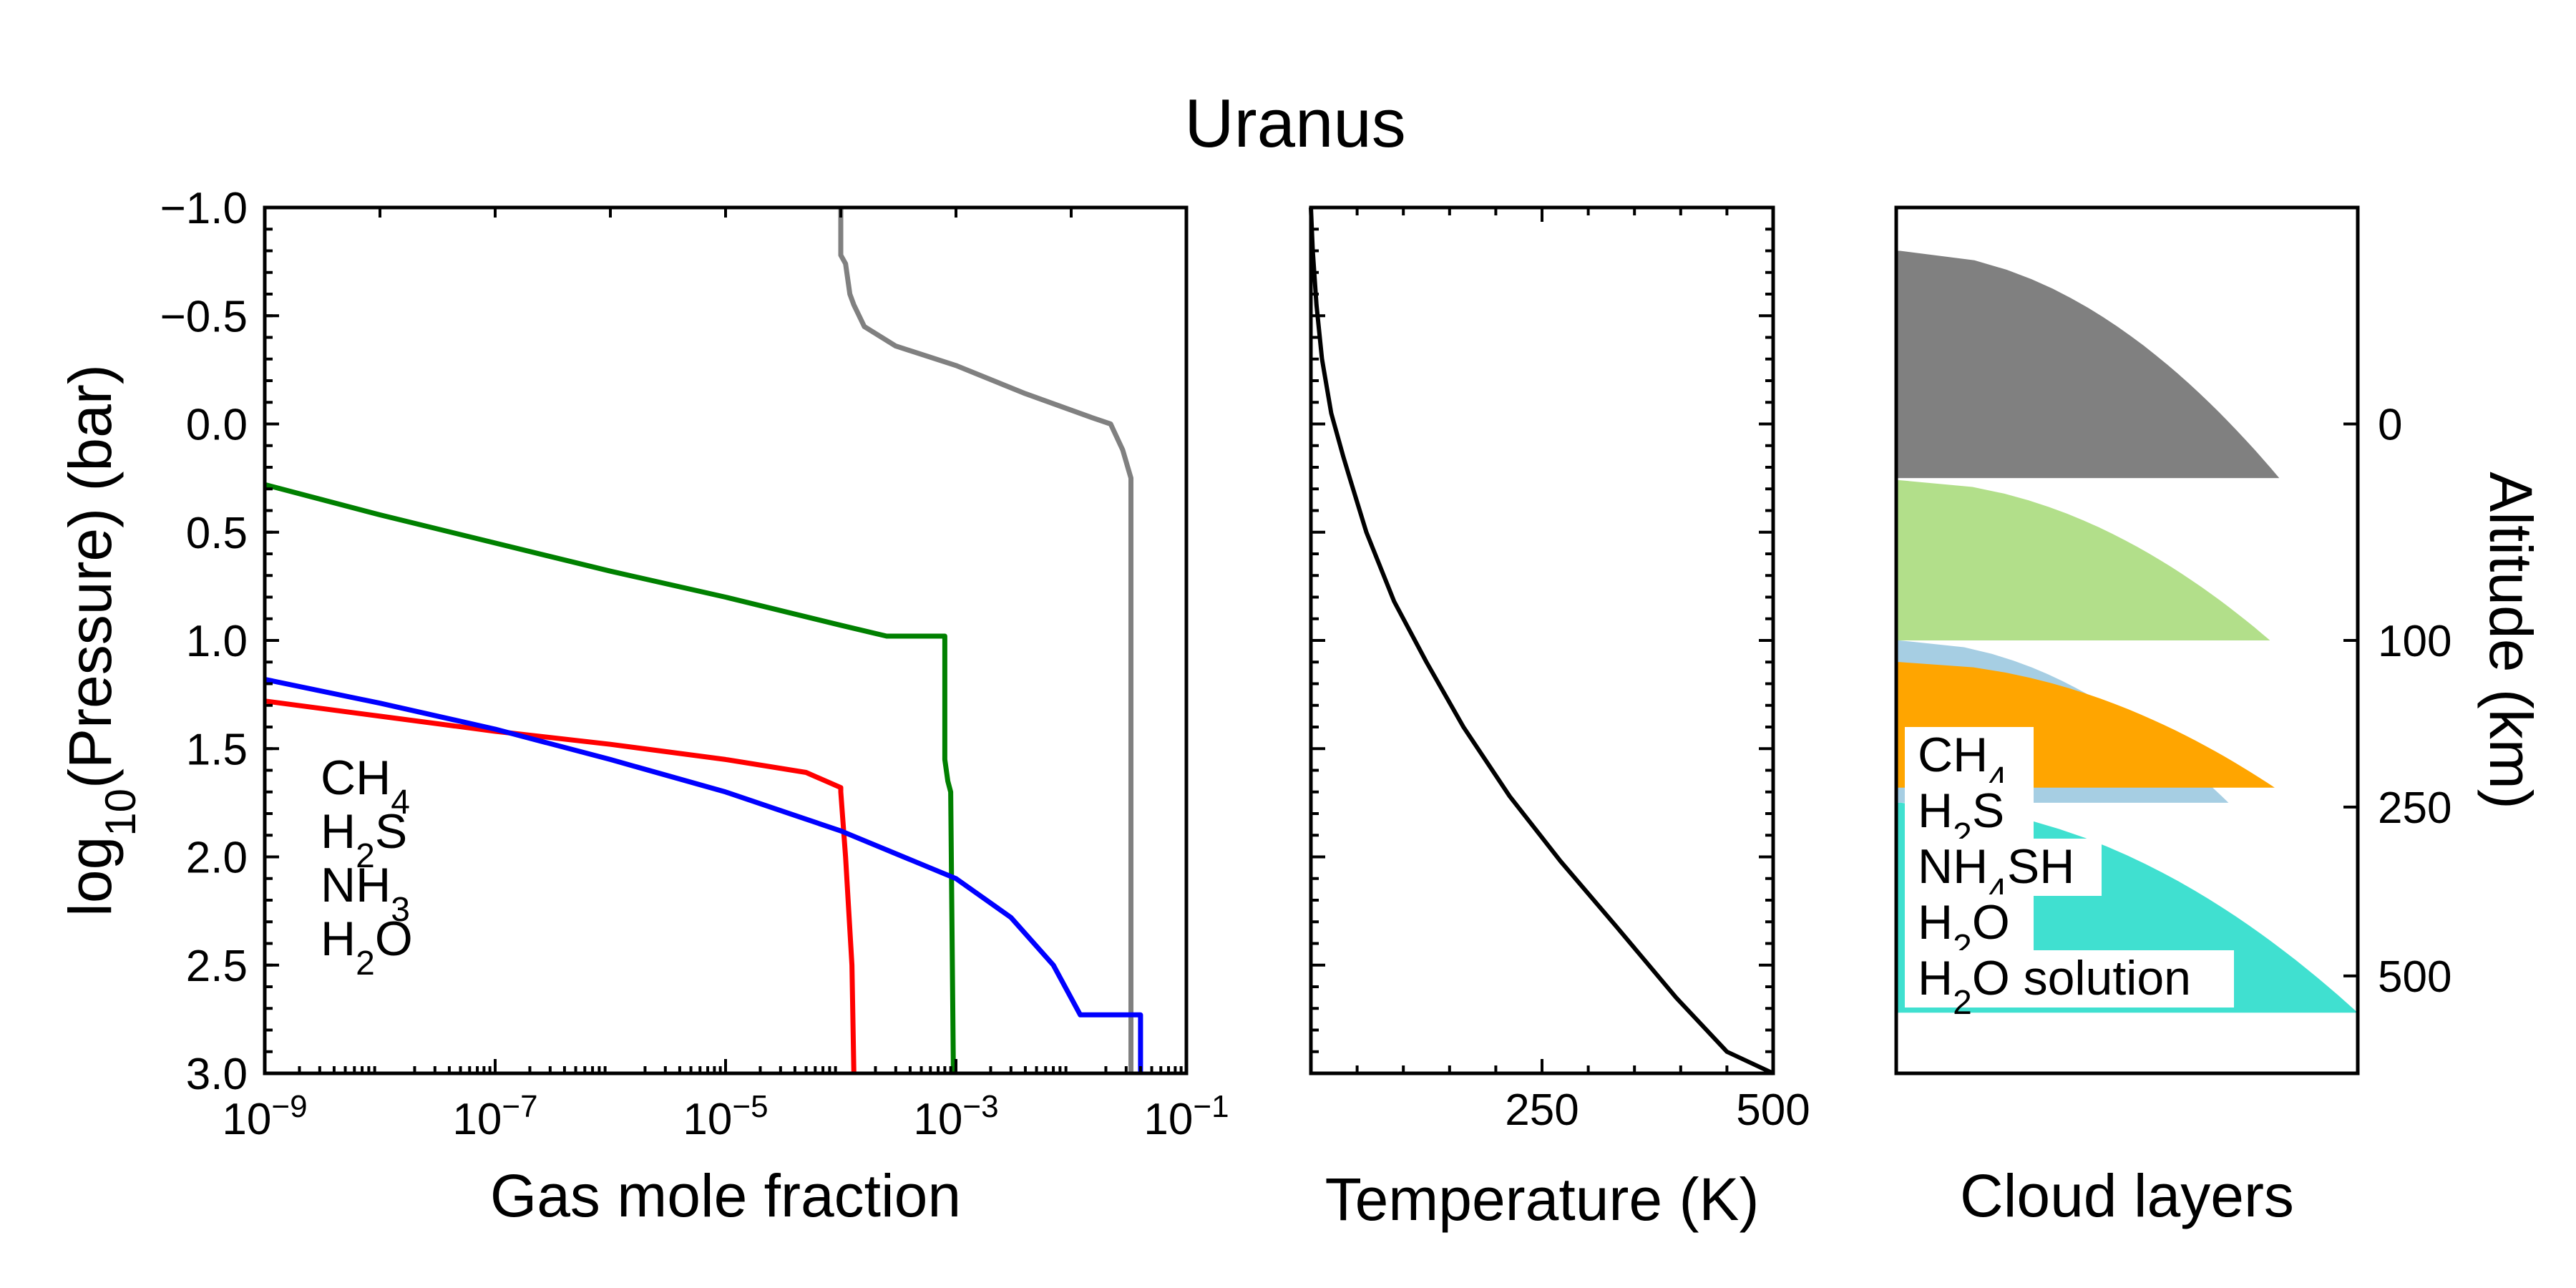  I want to click on legend-entry-h2o_sol-after: O solution, so click(2081, 978).